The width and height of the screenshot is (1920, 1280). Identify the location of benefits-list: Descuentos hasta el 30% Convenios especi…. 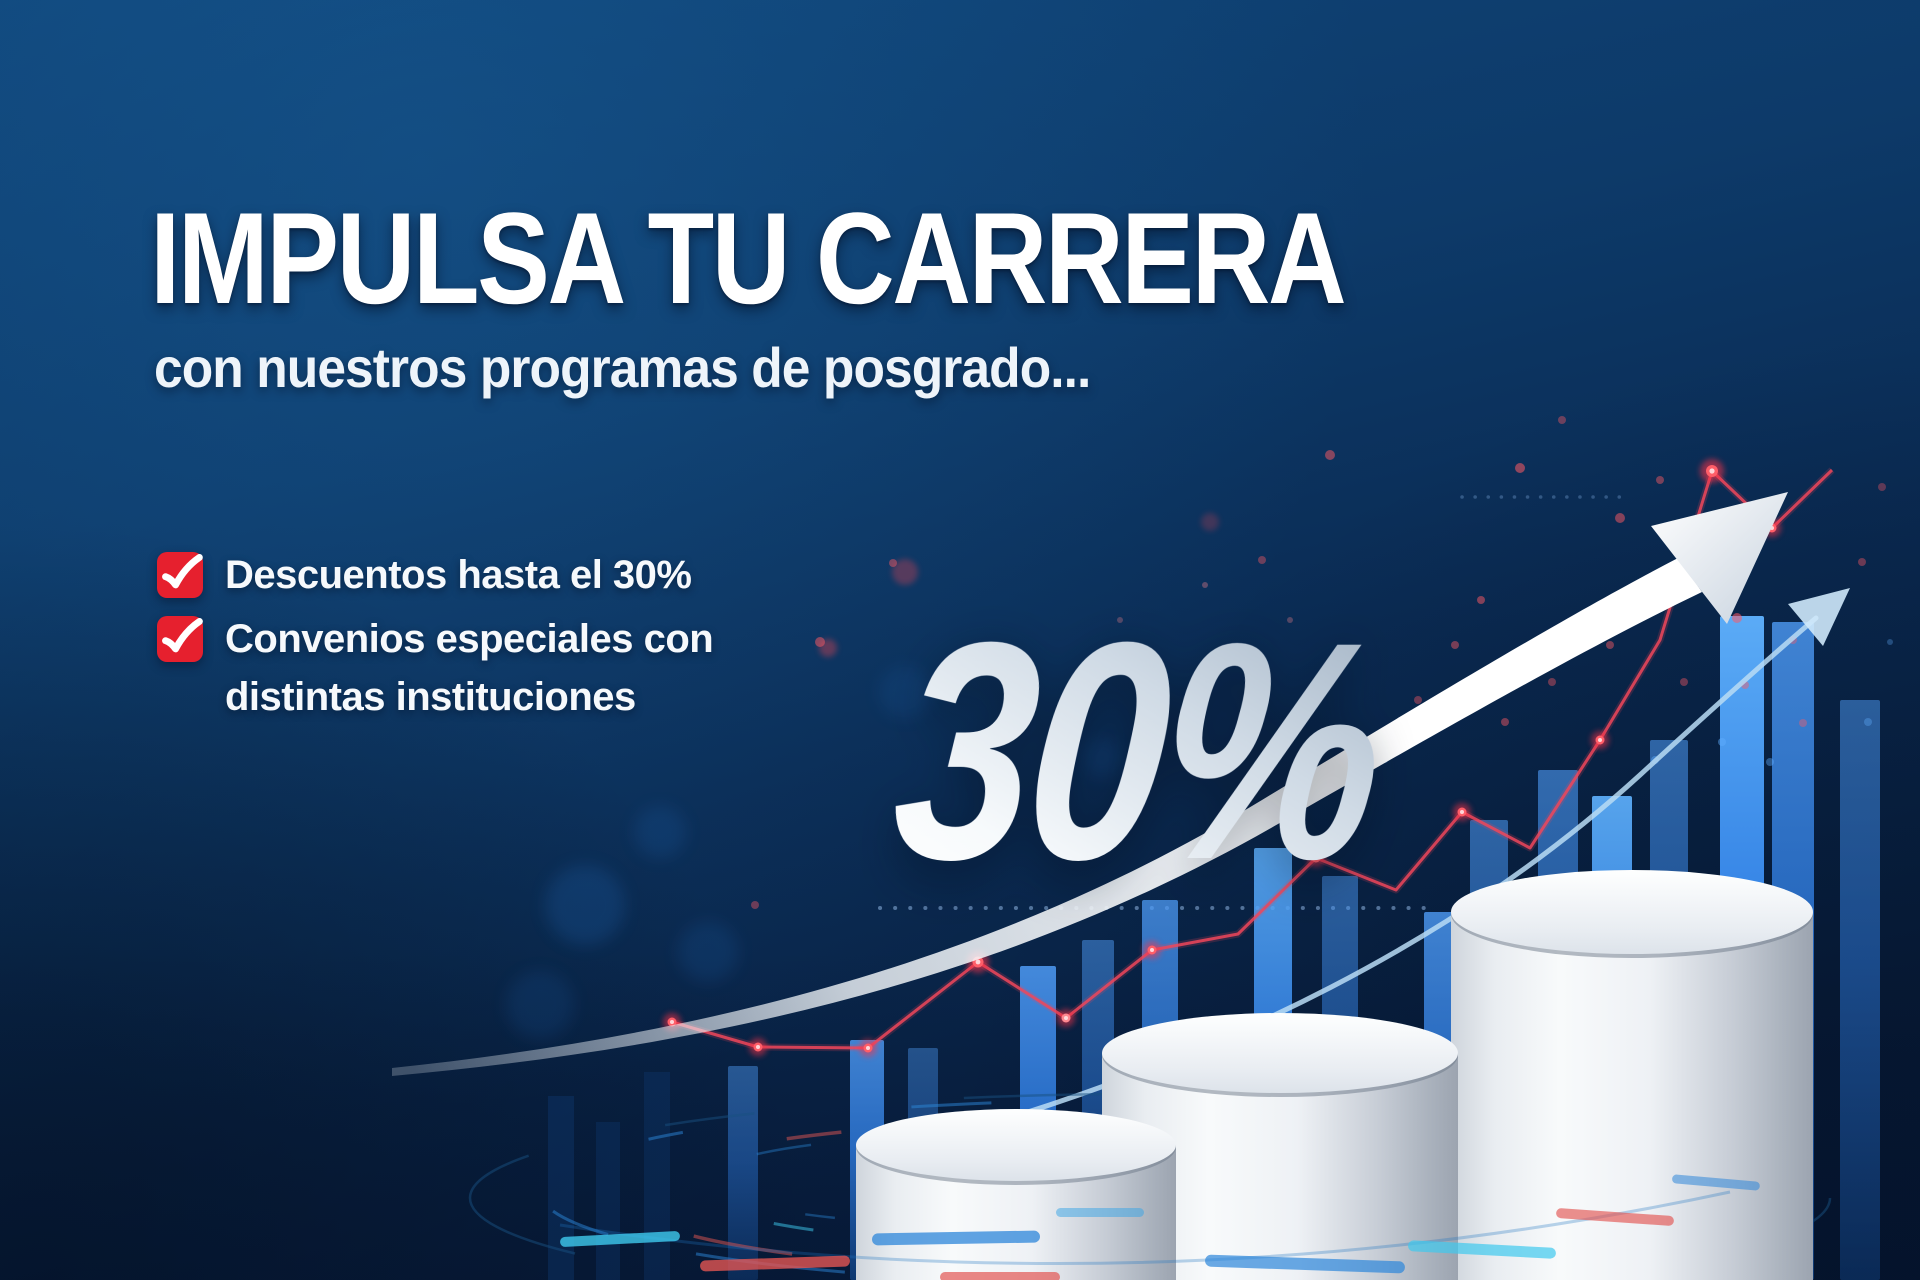
(435, 639).